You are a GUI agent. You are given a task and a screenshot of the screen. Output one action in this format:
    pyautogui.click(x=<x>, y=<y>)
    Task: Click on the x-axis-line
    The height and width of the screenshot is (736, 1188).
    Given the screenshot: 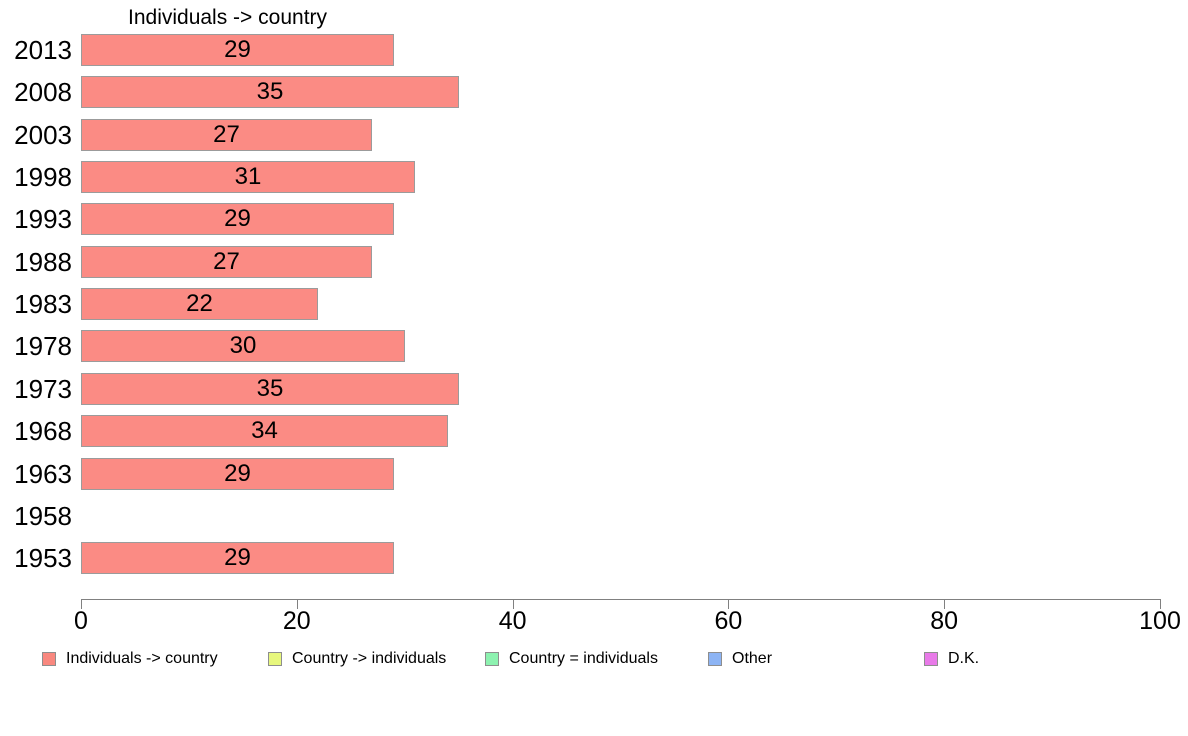 What is the action you would take?
    pyautogui.click(x=620, y=599)
    